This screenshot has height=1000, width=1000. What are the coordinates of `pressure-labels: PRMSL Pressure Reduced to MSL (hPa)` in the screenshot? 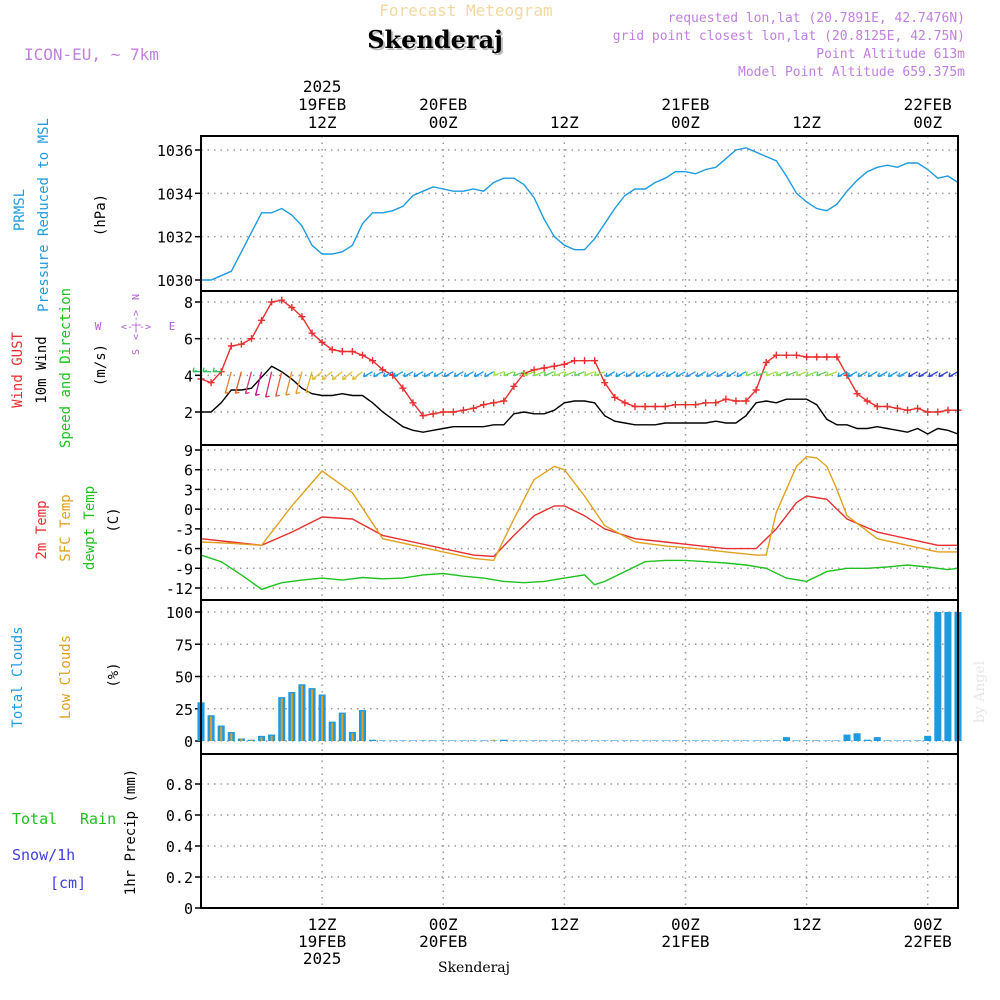 It's located at (60, 215).